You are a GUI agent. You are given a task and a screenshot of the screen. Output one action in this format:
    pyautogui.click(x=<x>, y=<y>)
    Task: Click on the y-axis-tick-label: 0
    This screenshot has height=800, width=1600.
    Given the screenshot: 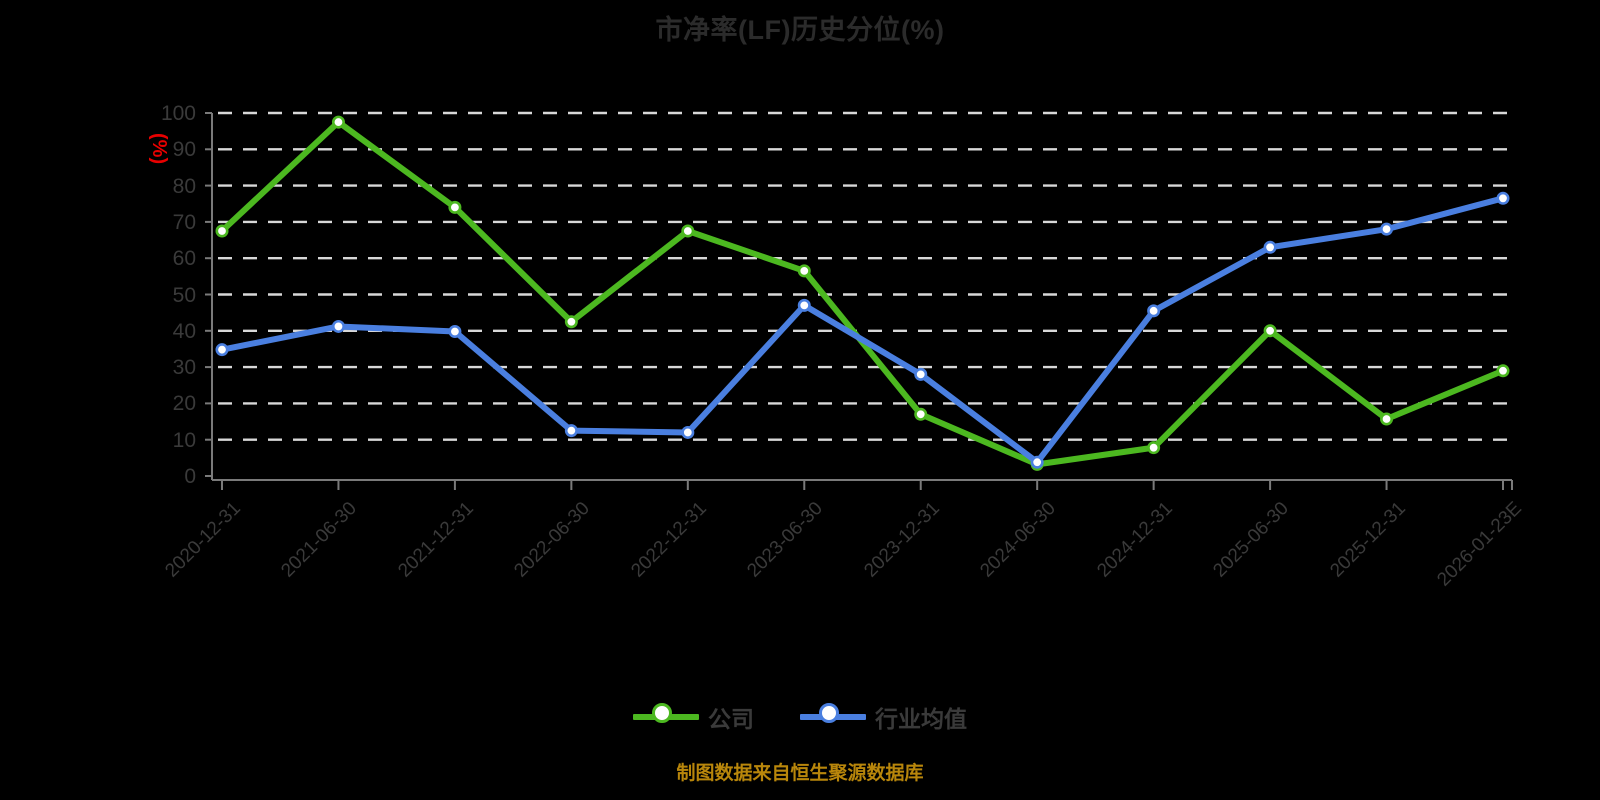 What is the action you would take?
    pyautogui.click(x=190, y=476)
    